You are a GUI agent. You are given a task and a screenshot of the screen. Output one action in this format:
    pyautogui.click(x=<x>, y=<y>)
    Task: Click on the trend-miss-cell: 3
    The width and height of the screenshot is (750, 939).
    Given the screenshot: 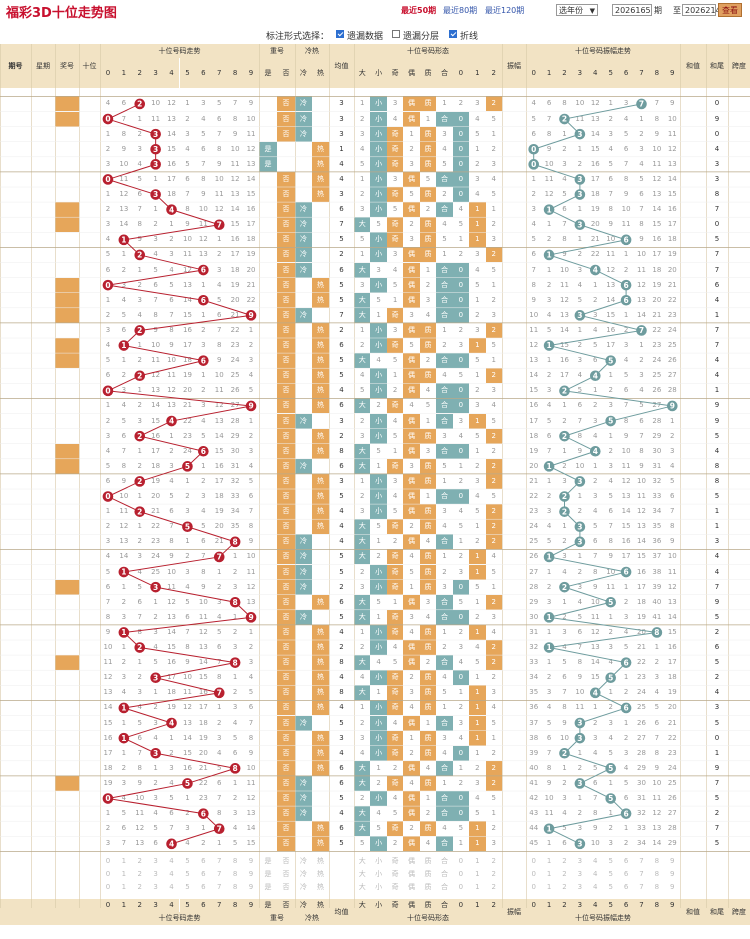 What is the action you would take?
    pyautogui.click(x=235, y=586)
    